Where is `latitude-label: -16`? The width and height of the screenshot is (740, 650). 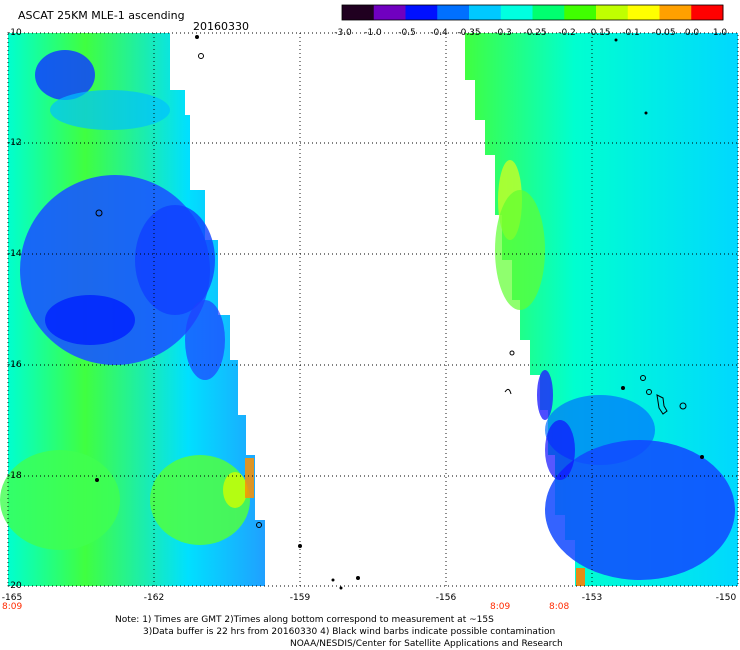 latitude-label: -16 is located at coordinates (14, 365).